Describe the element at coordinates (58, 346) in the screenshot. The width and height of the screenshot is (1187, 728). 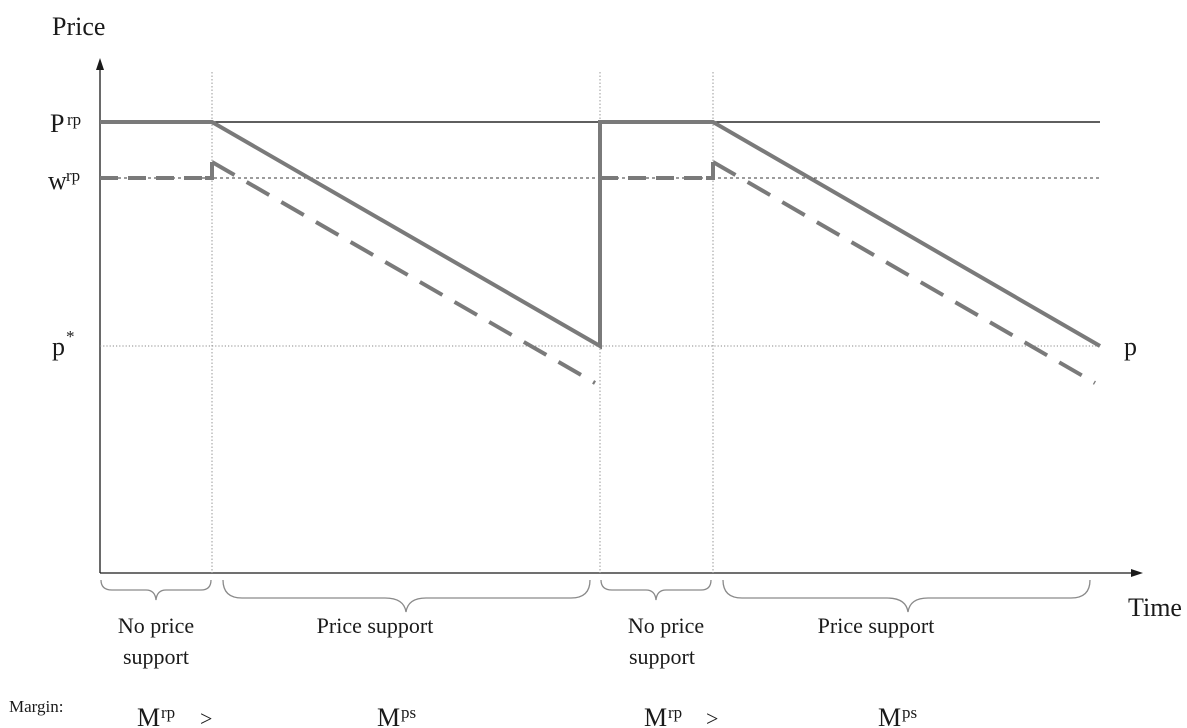
I see `p-star-label-base: p` at that location.